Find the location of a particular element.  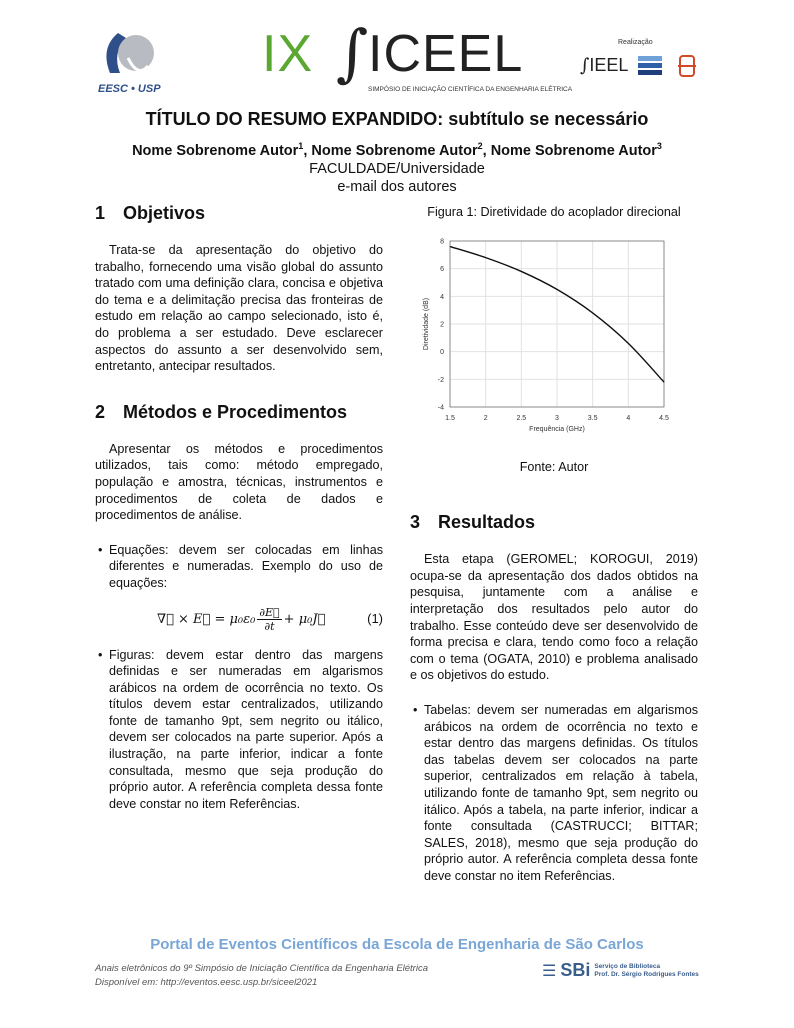

eesc-logo-text: EESC • USP is located at coordinates (129, 89).